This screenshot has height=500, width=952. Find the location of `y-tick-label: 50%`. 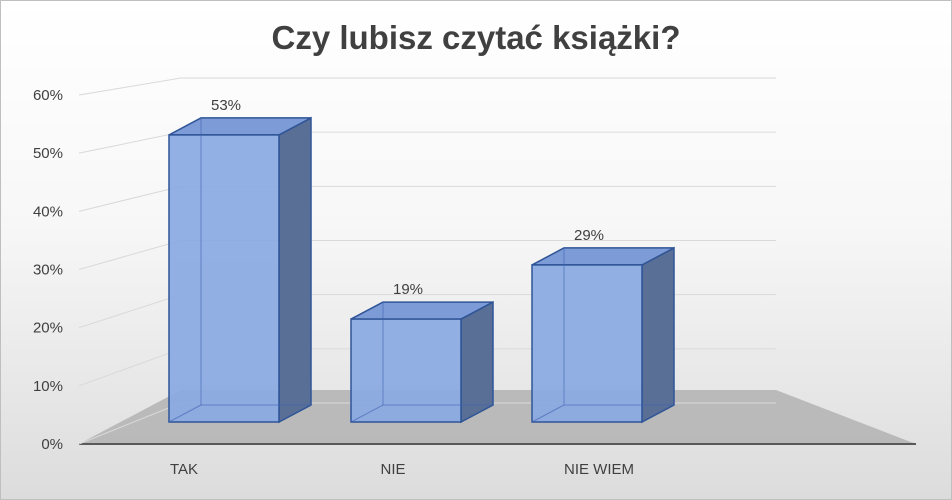

y-tick-label: 50% is located at coordinates (48, 153).